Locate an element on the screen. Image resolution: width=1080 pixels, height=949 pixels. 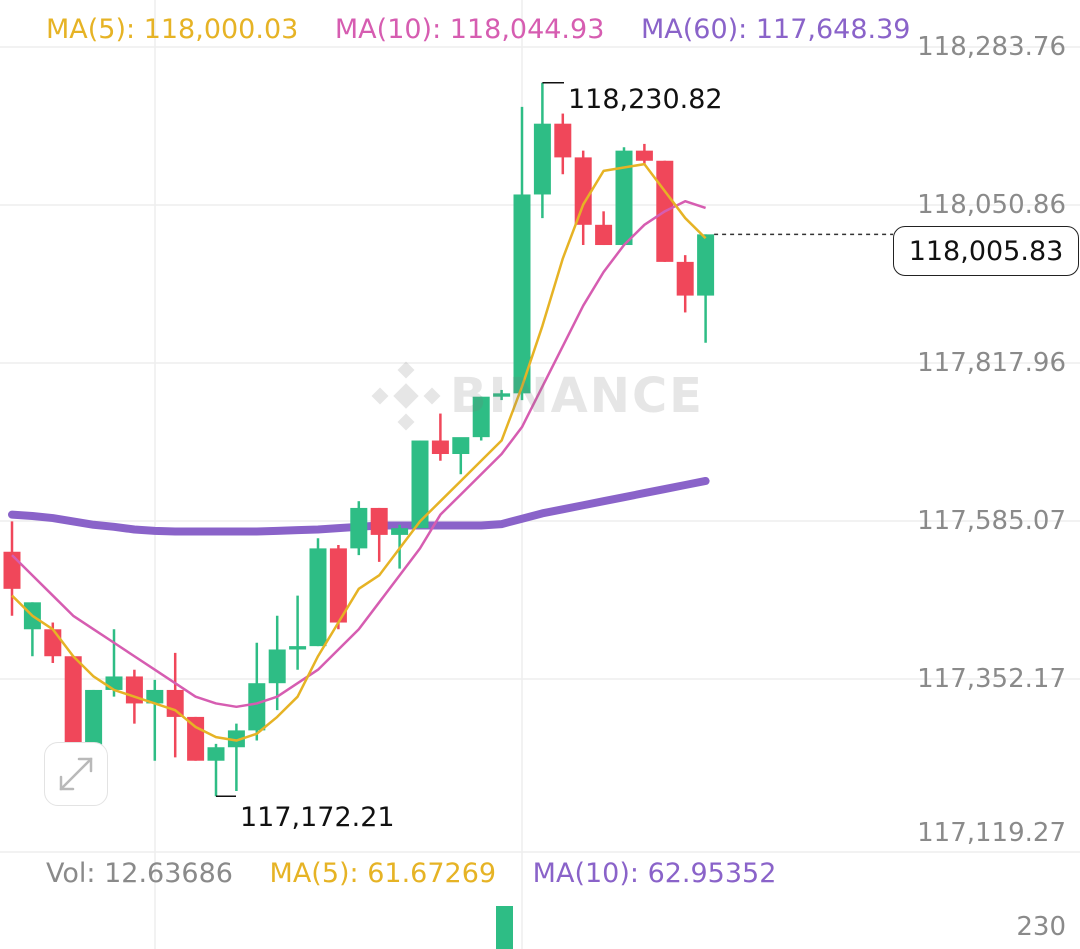
ma60-legend: MA(60): 117,648.39 is located at coordinates (775, 29).